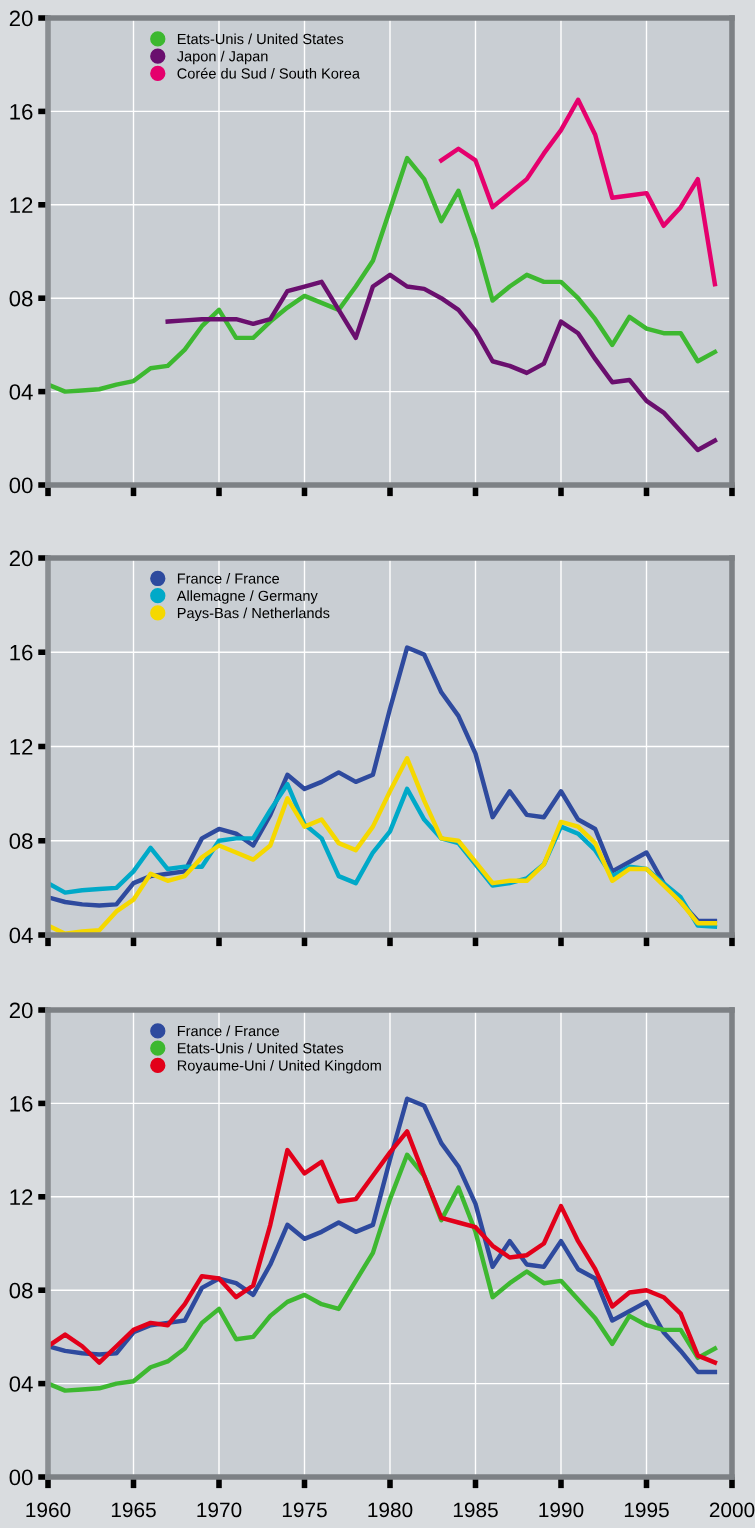 This screenshot has height=1528, width=755. I want to click on x-tick-label: 1985, so click(475, 1510).